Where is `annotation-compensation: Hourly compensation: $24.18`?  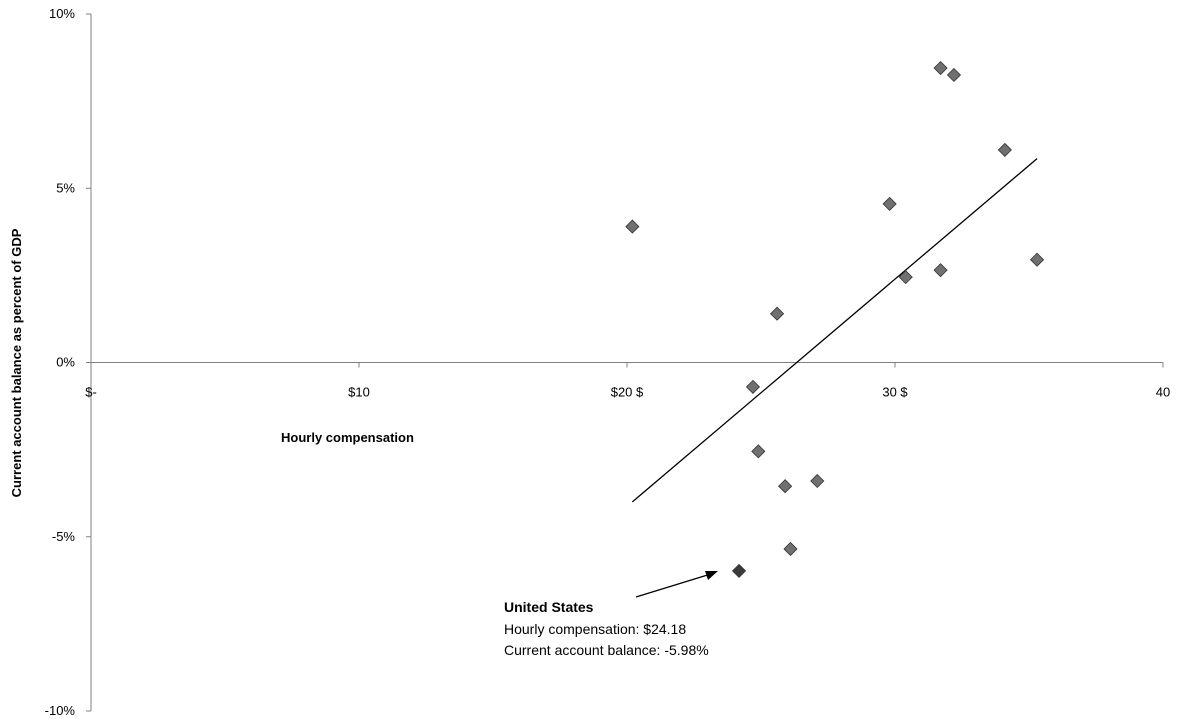
annotation-compensation: Hourly compensation: $24.18 is located at coordinates (595, 629).